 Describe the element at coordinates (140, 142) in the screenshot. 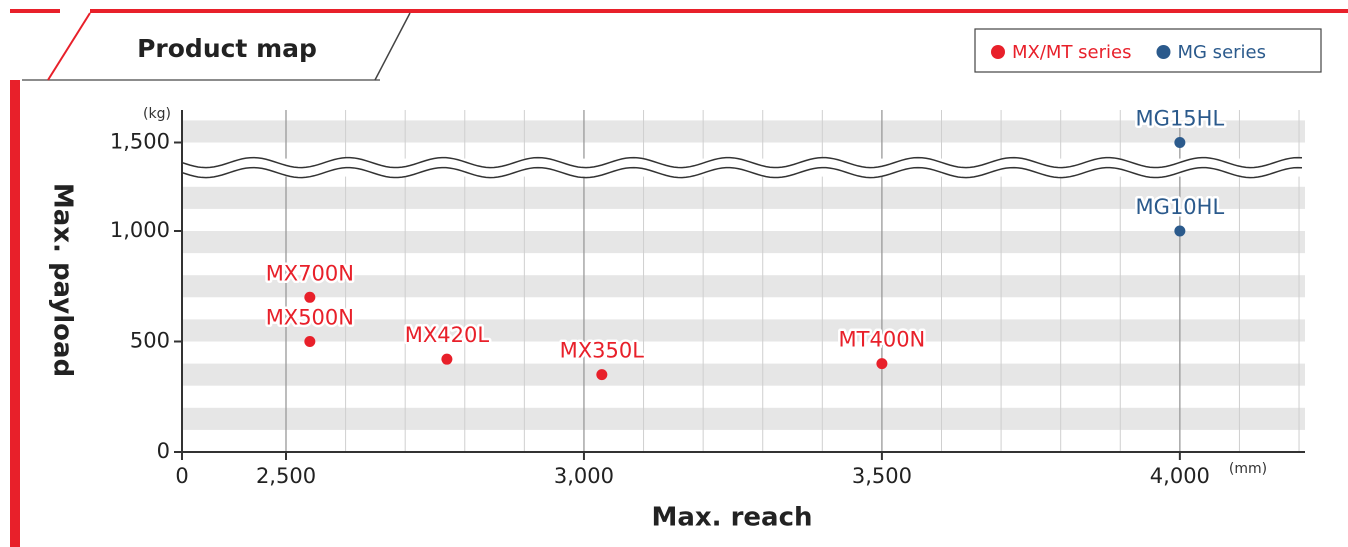

I see `y-tick-label: 1,500` at that location.